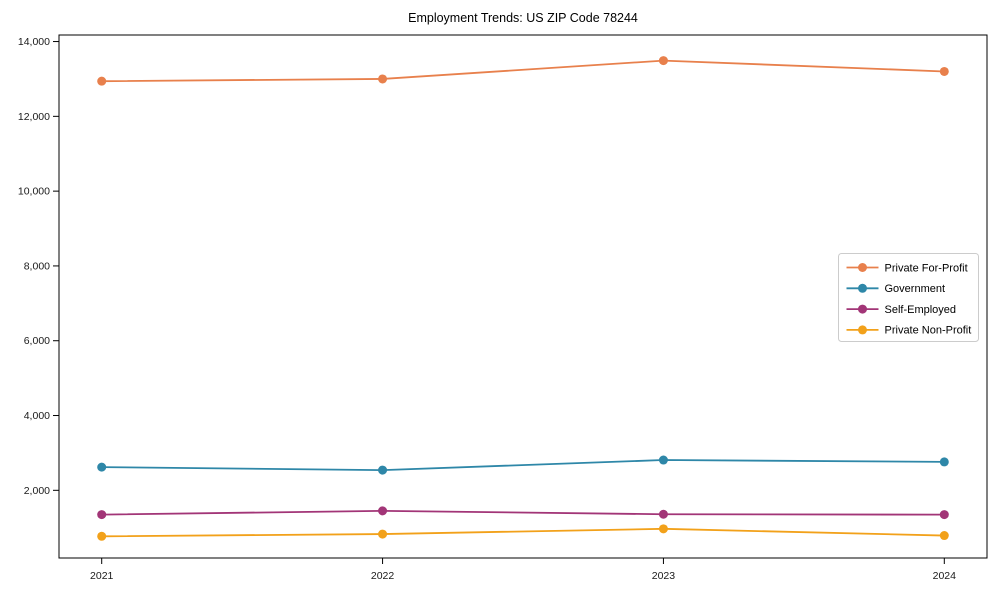 Image resolution: width=1000 pixels, height=600 pixels. What do you see at coordinates (102, 576) in the screenshot?
I see `x-tick-label: 2021` at bounding box center [102, 576].